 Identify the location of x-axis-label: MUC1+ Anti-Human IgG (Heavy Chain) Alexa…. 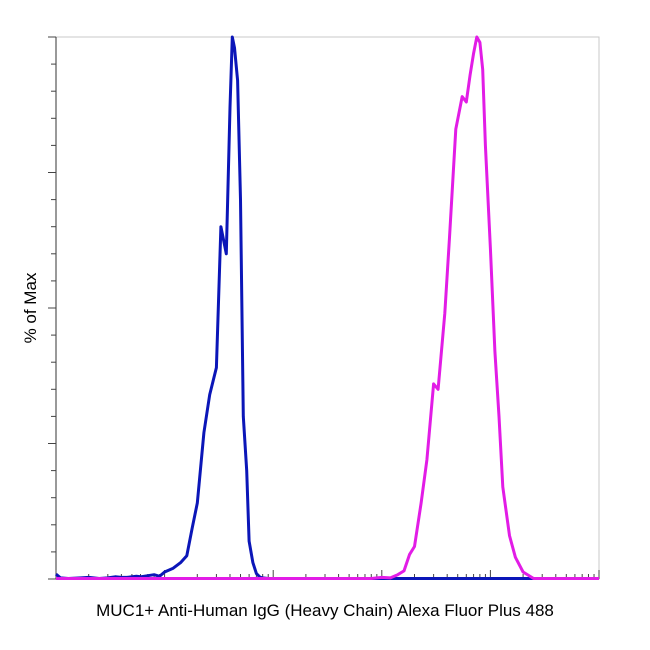
(325, 610).